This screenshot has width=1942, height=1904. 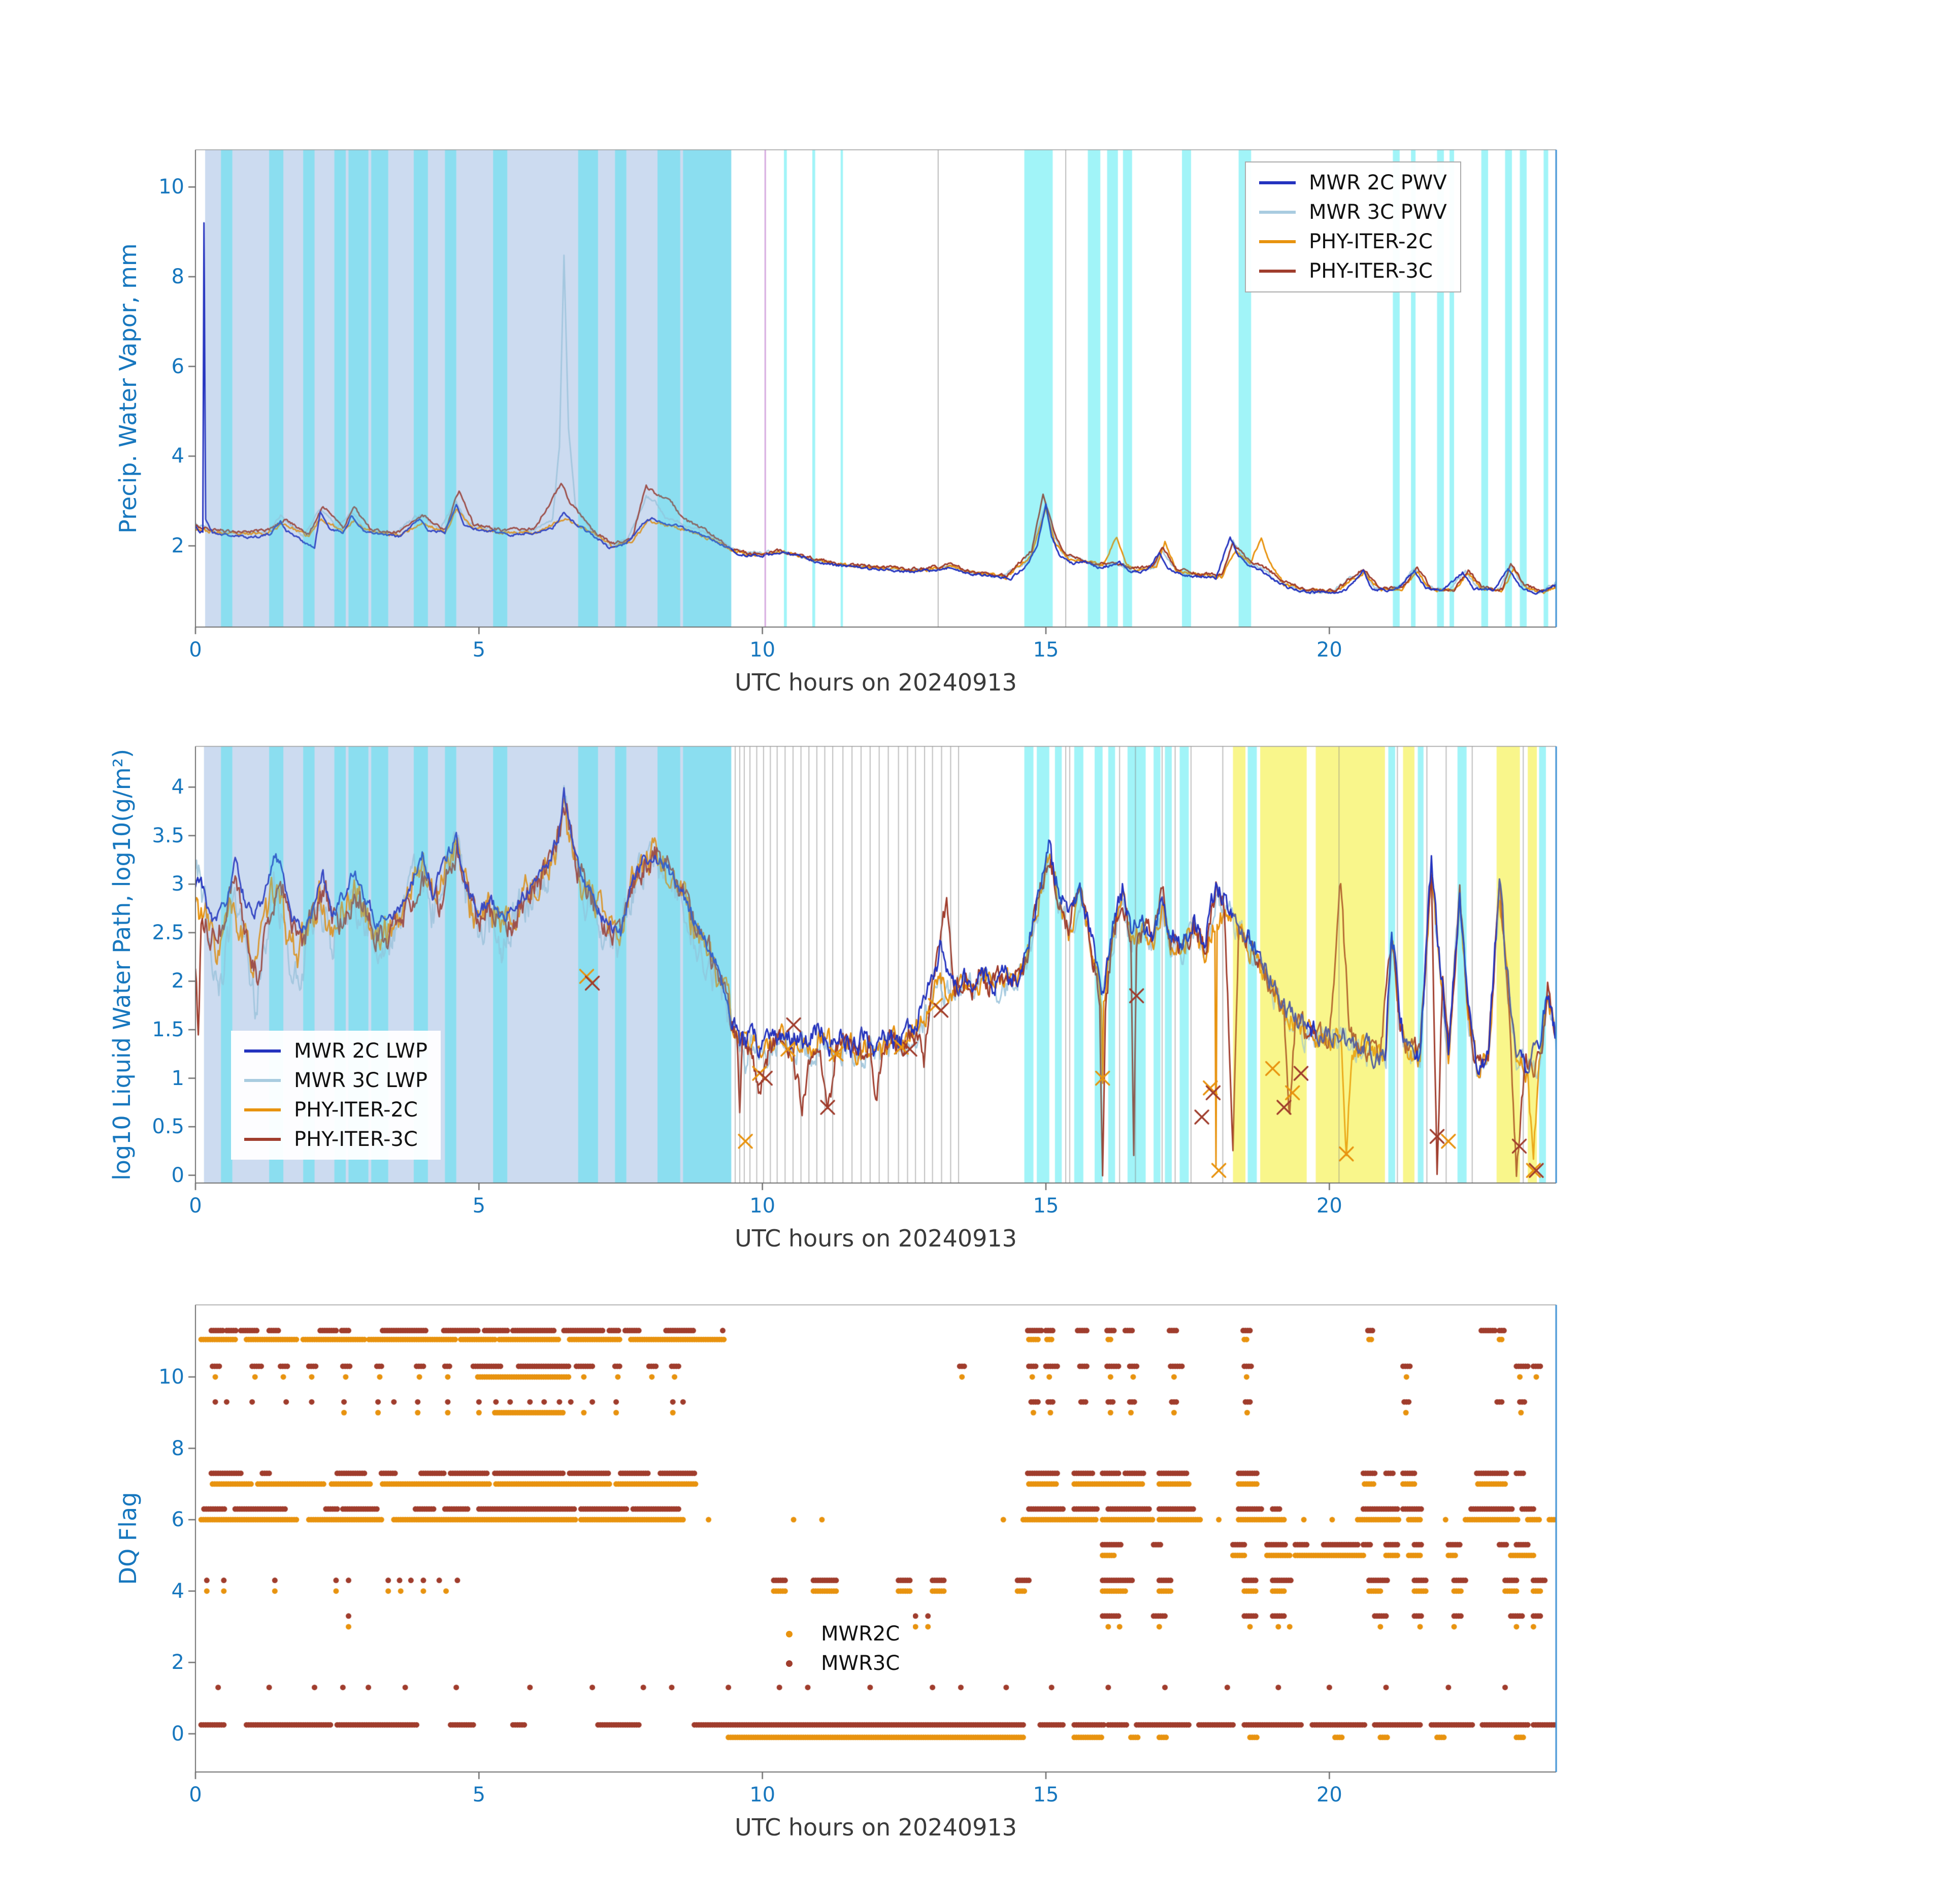 I want to click on legend-entry: MWR 2C LWP, so click(x=335, y=1051).